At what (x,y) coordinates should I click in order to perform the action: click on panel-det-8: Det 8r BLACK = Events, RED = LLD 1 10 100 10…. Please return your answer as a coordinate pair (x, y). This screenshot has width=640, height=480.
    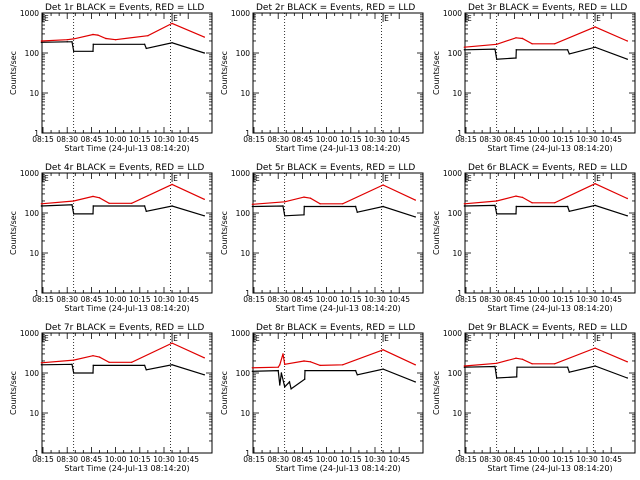
    Looking at the image, I should click on (322, 398).